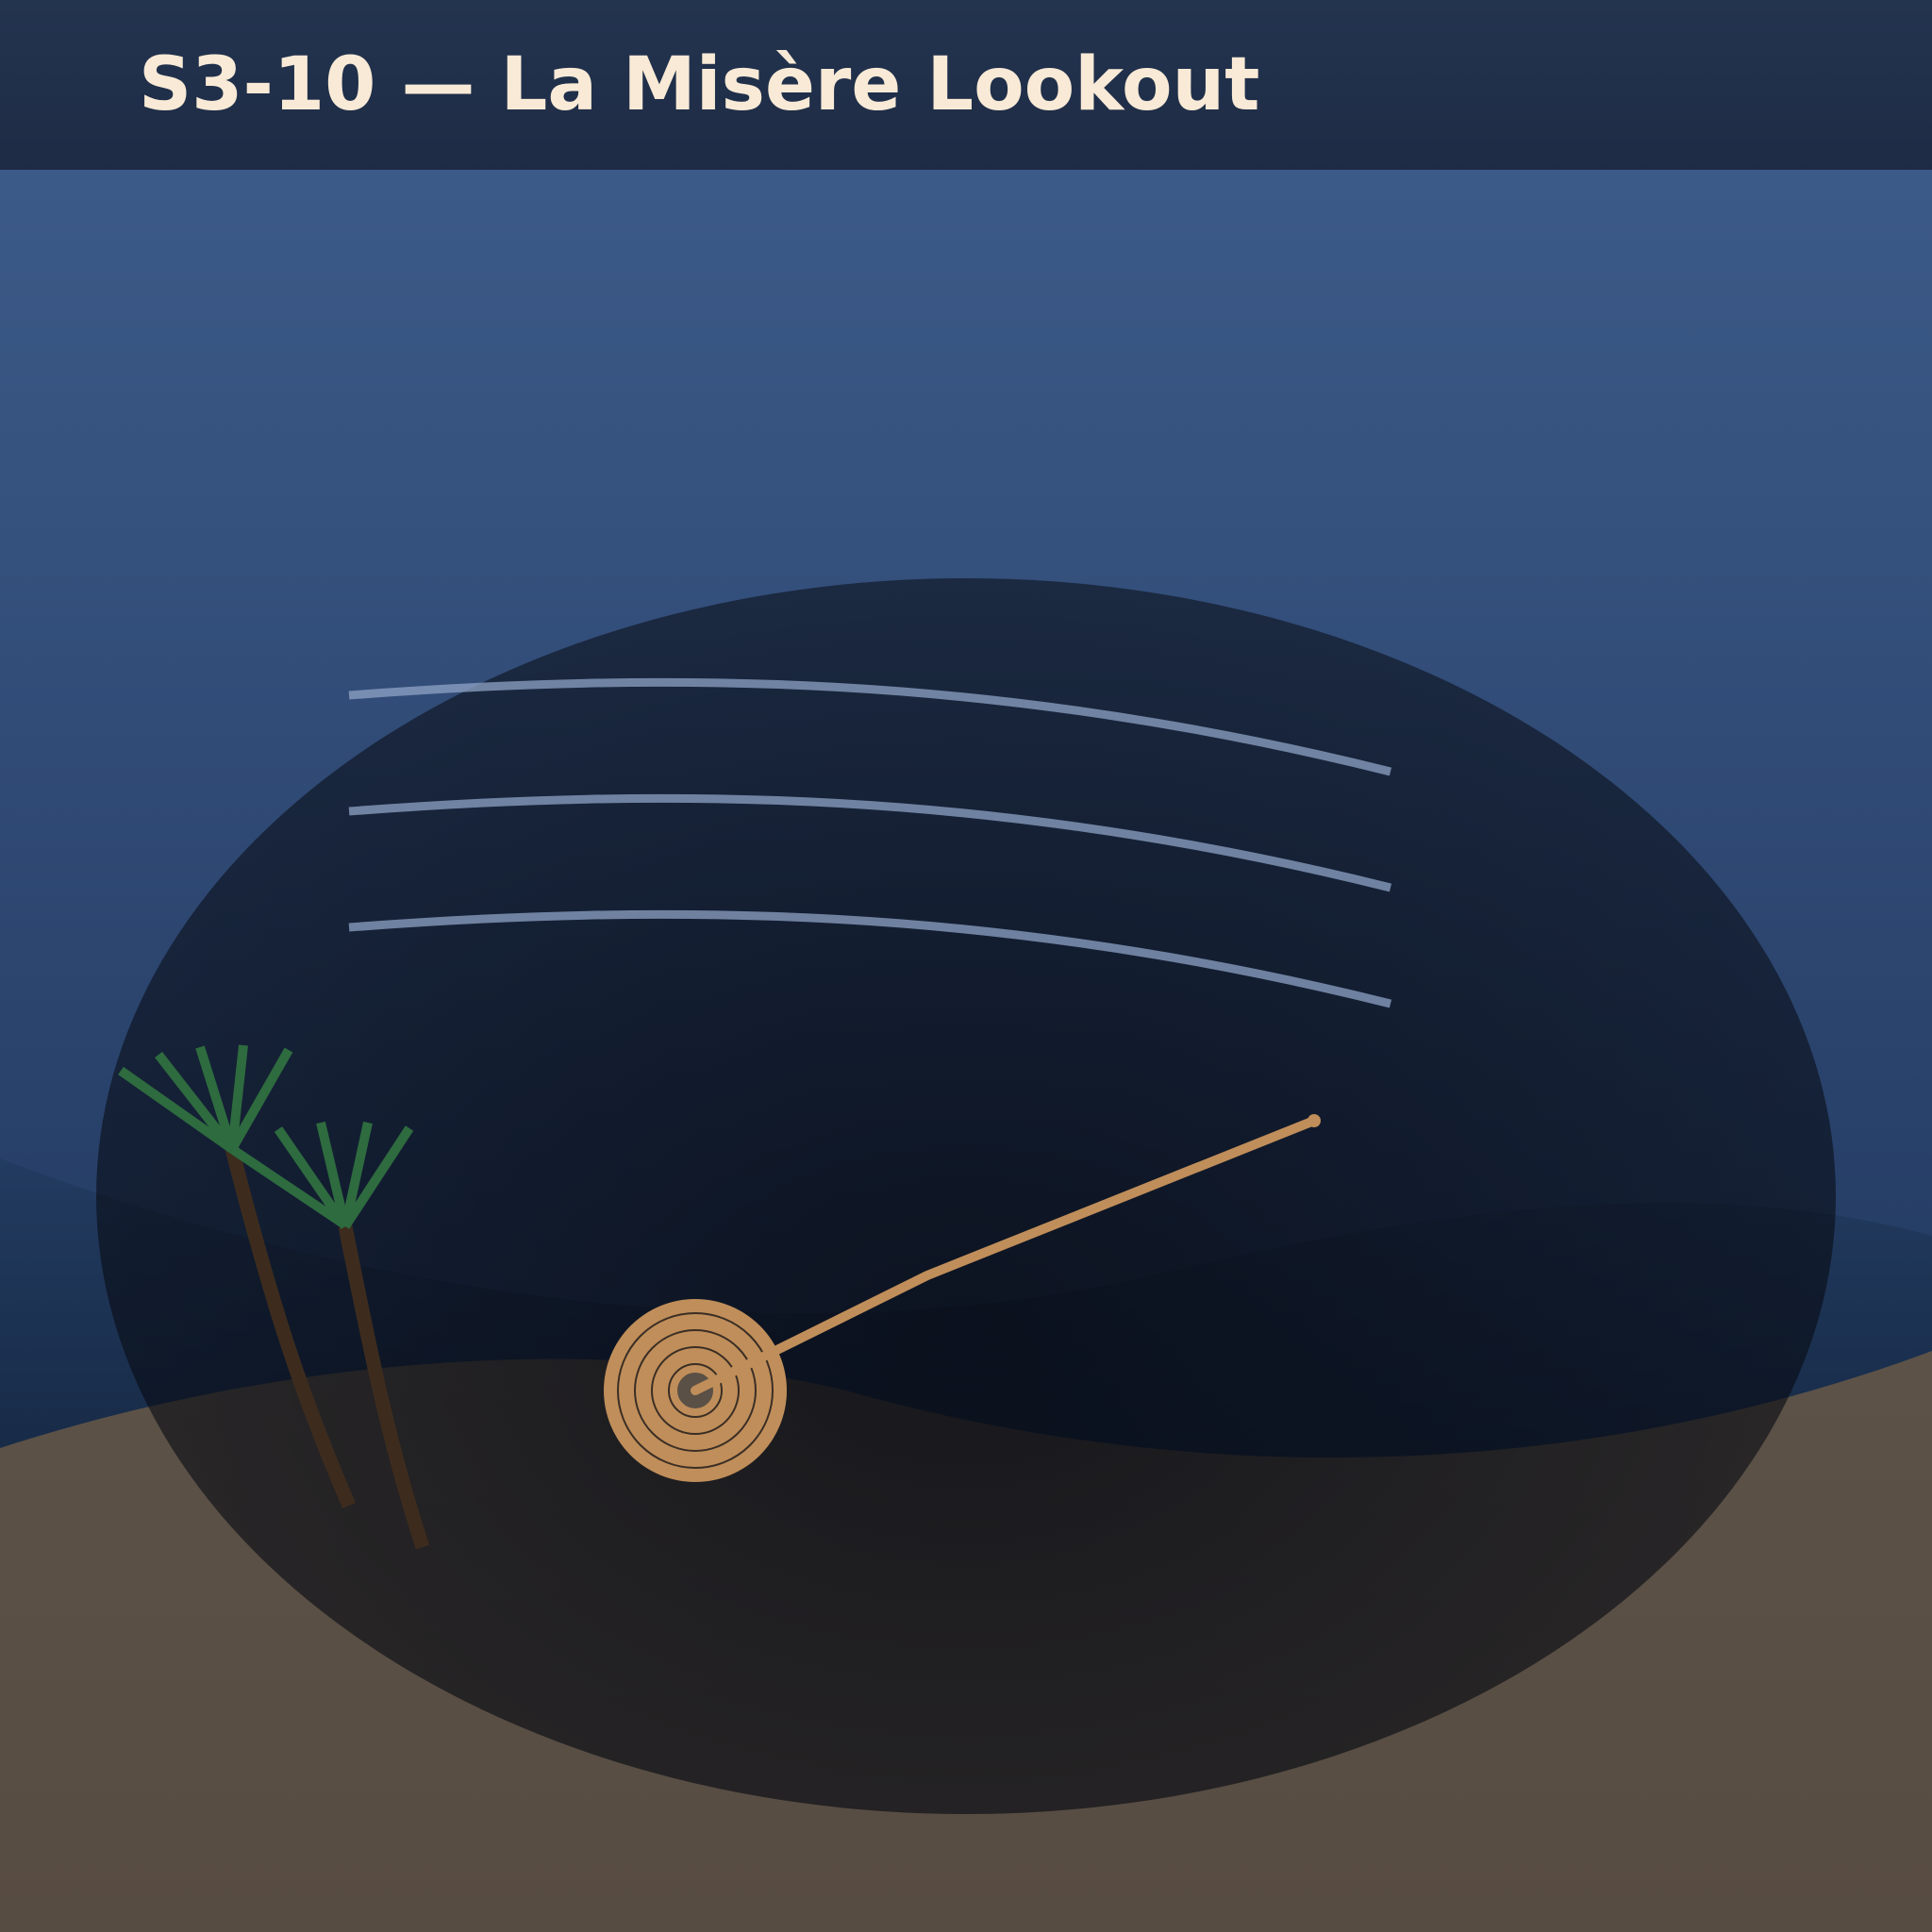 The width and height of the screenshot is (1932, 1932). I want to click on rope-anchor-point, so click(1314, 1120).